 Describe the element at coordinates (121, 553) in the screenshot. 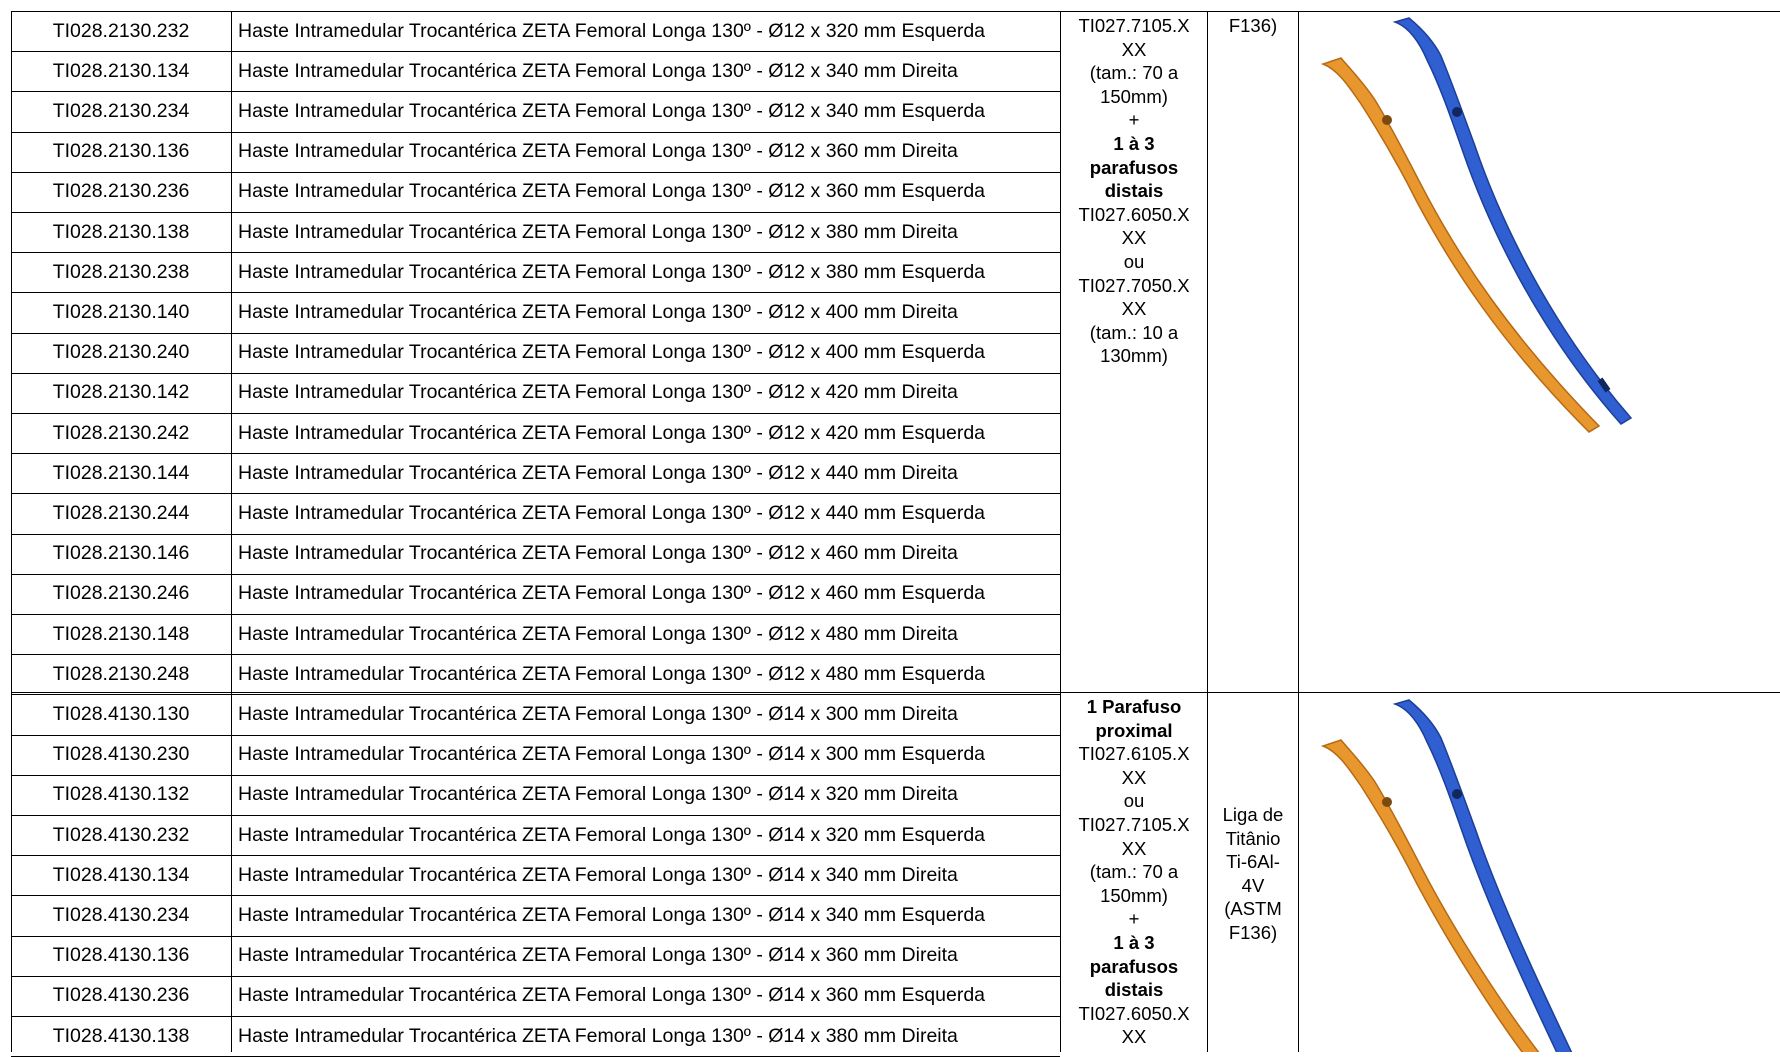

I see `row-code: TI028.2130.146` at that location.